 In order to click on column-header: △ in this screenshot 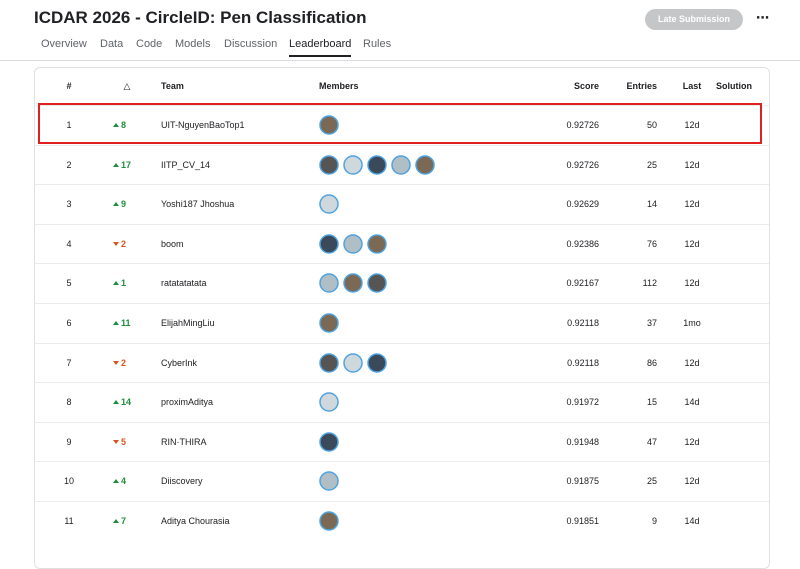, I will do `click(127, 86)`.